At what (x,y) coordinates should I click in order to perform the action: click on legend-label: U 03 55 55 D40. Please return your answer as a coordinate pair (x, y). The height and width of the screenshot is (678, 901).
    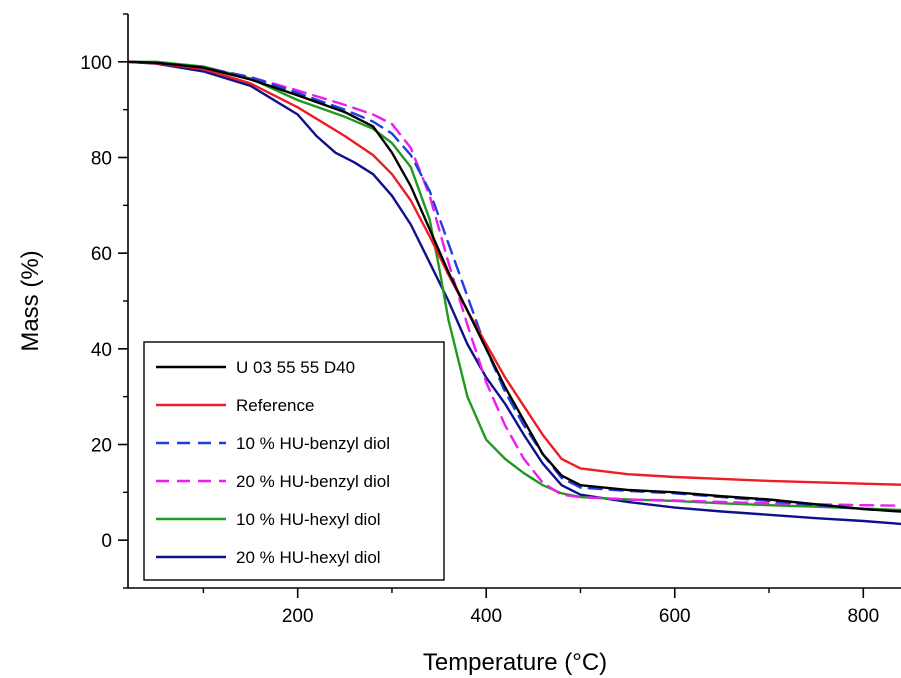
    Looking at the image, I should click on (295, 367).